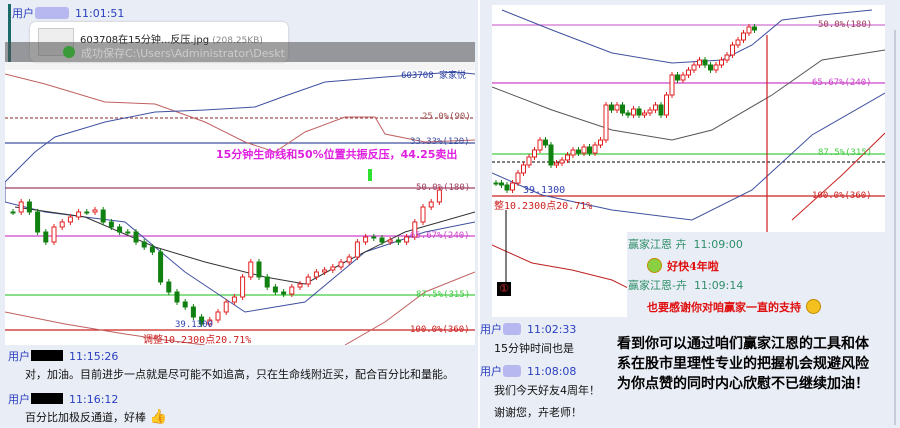  I want to click on message-header: 用户 11:15:26, so click(63, 356).